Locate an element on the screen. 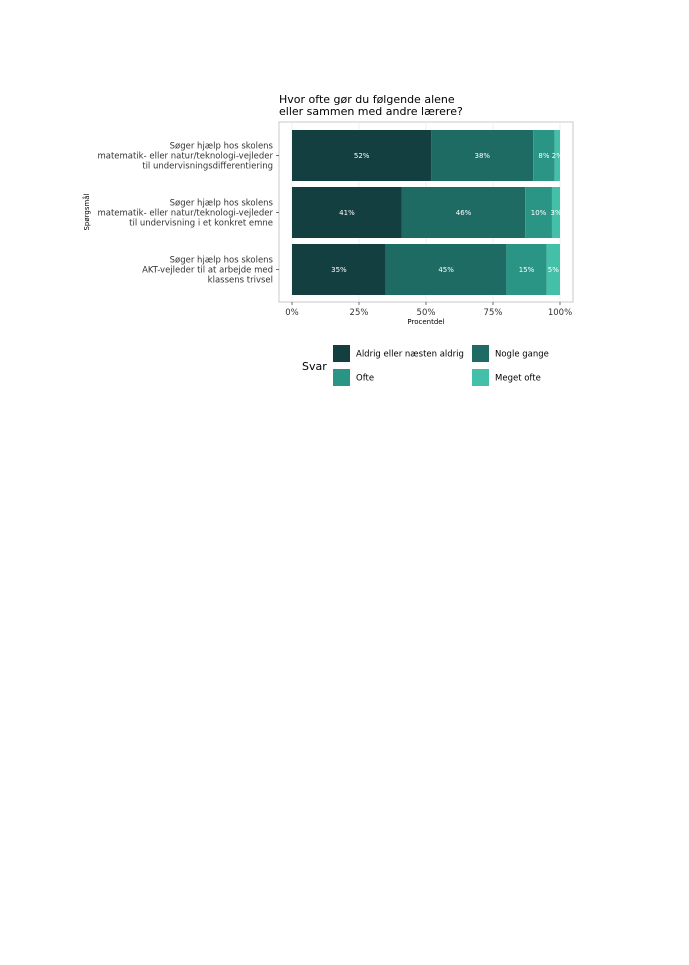 This screenshot has width=689, height=965. x-axis-ticks: 0% 25% 50% 75% 100% is located at coordinates (428, 310).